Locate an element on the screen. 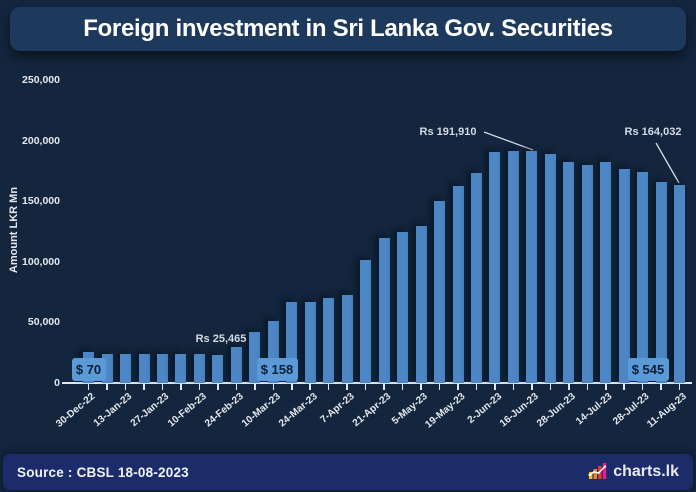  footer-bar: Source : CBSL 18-08-2023 charts.lk is located at coordinates (348, 472).